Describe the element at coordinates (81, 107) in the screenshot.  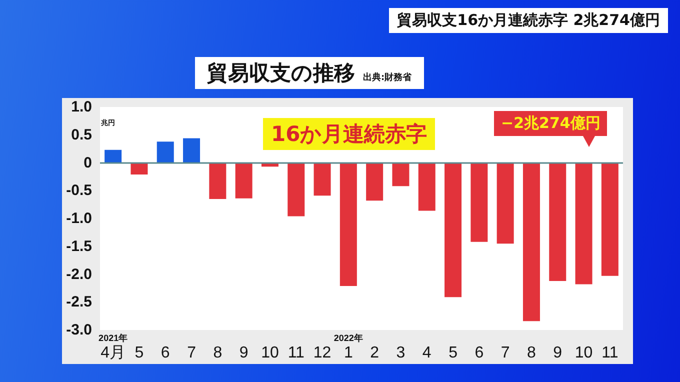
I see `y-tick-label: 1.0` at that location.